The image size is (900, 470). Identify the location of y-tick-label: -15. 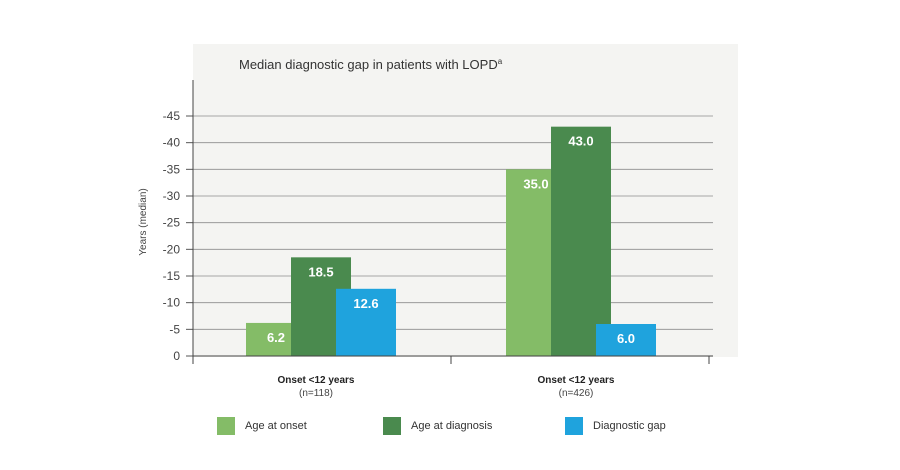
(172, 276).